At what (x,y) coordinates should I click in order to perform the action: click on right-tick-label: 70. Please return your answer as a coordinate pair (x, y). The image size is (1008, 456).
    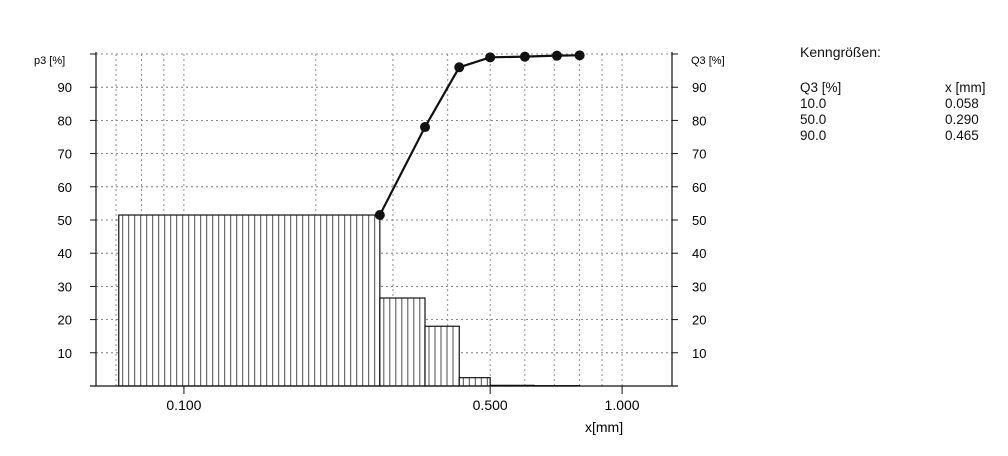
    Looking at the image, I should click on (699, 154).